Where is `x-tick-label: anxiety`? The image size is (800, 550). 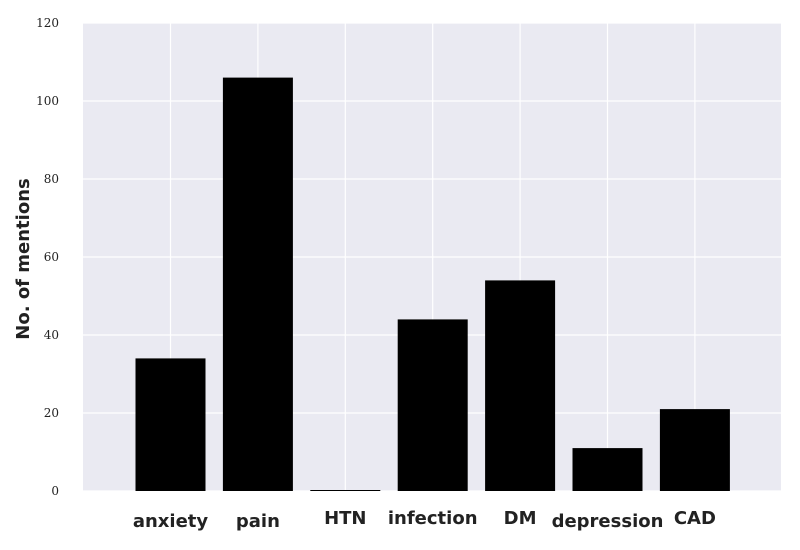 x-tick-label: anxiety is located at coordinates (171, 521).